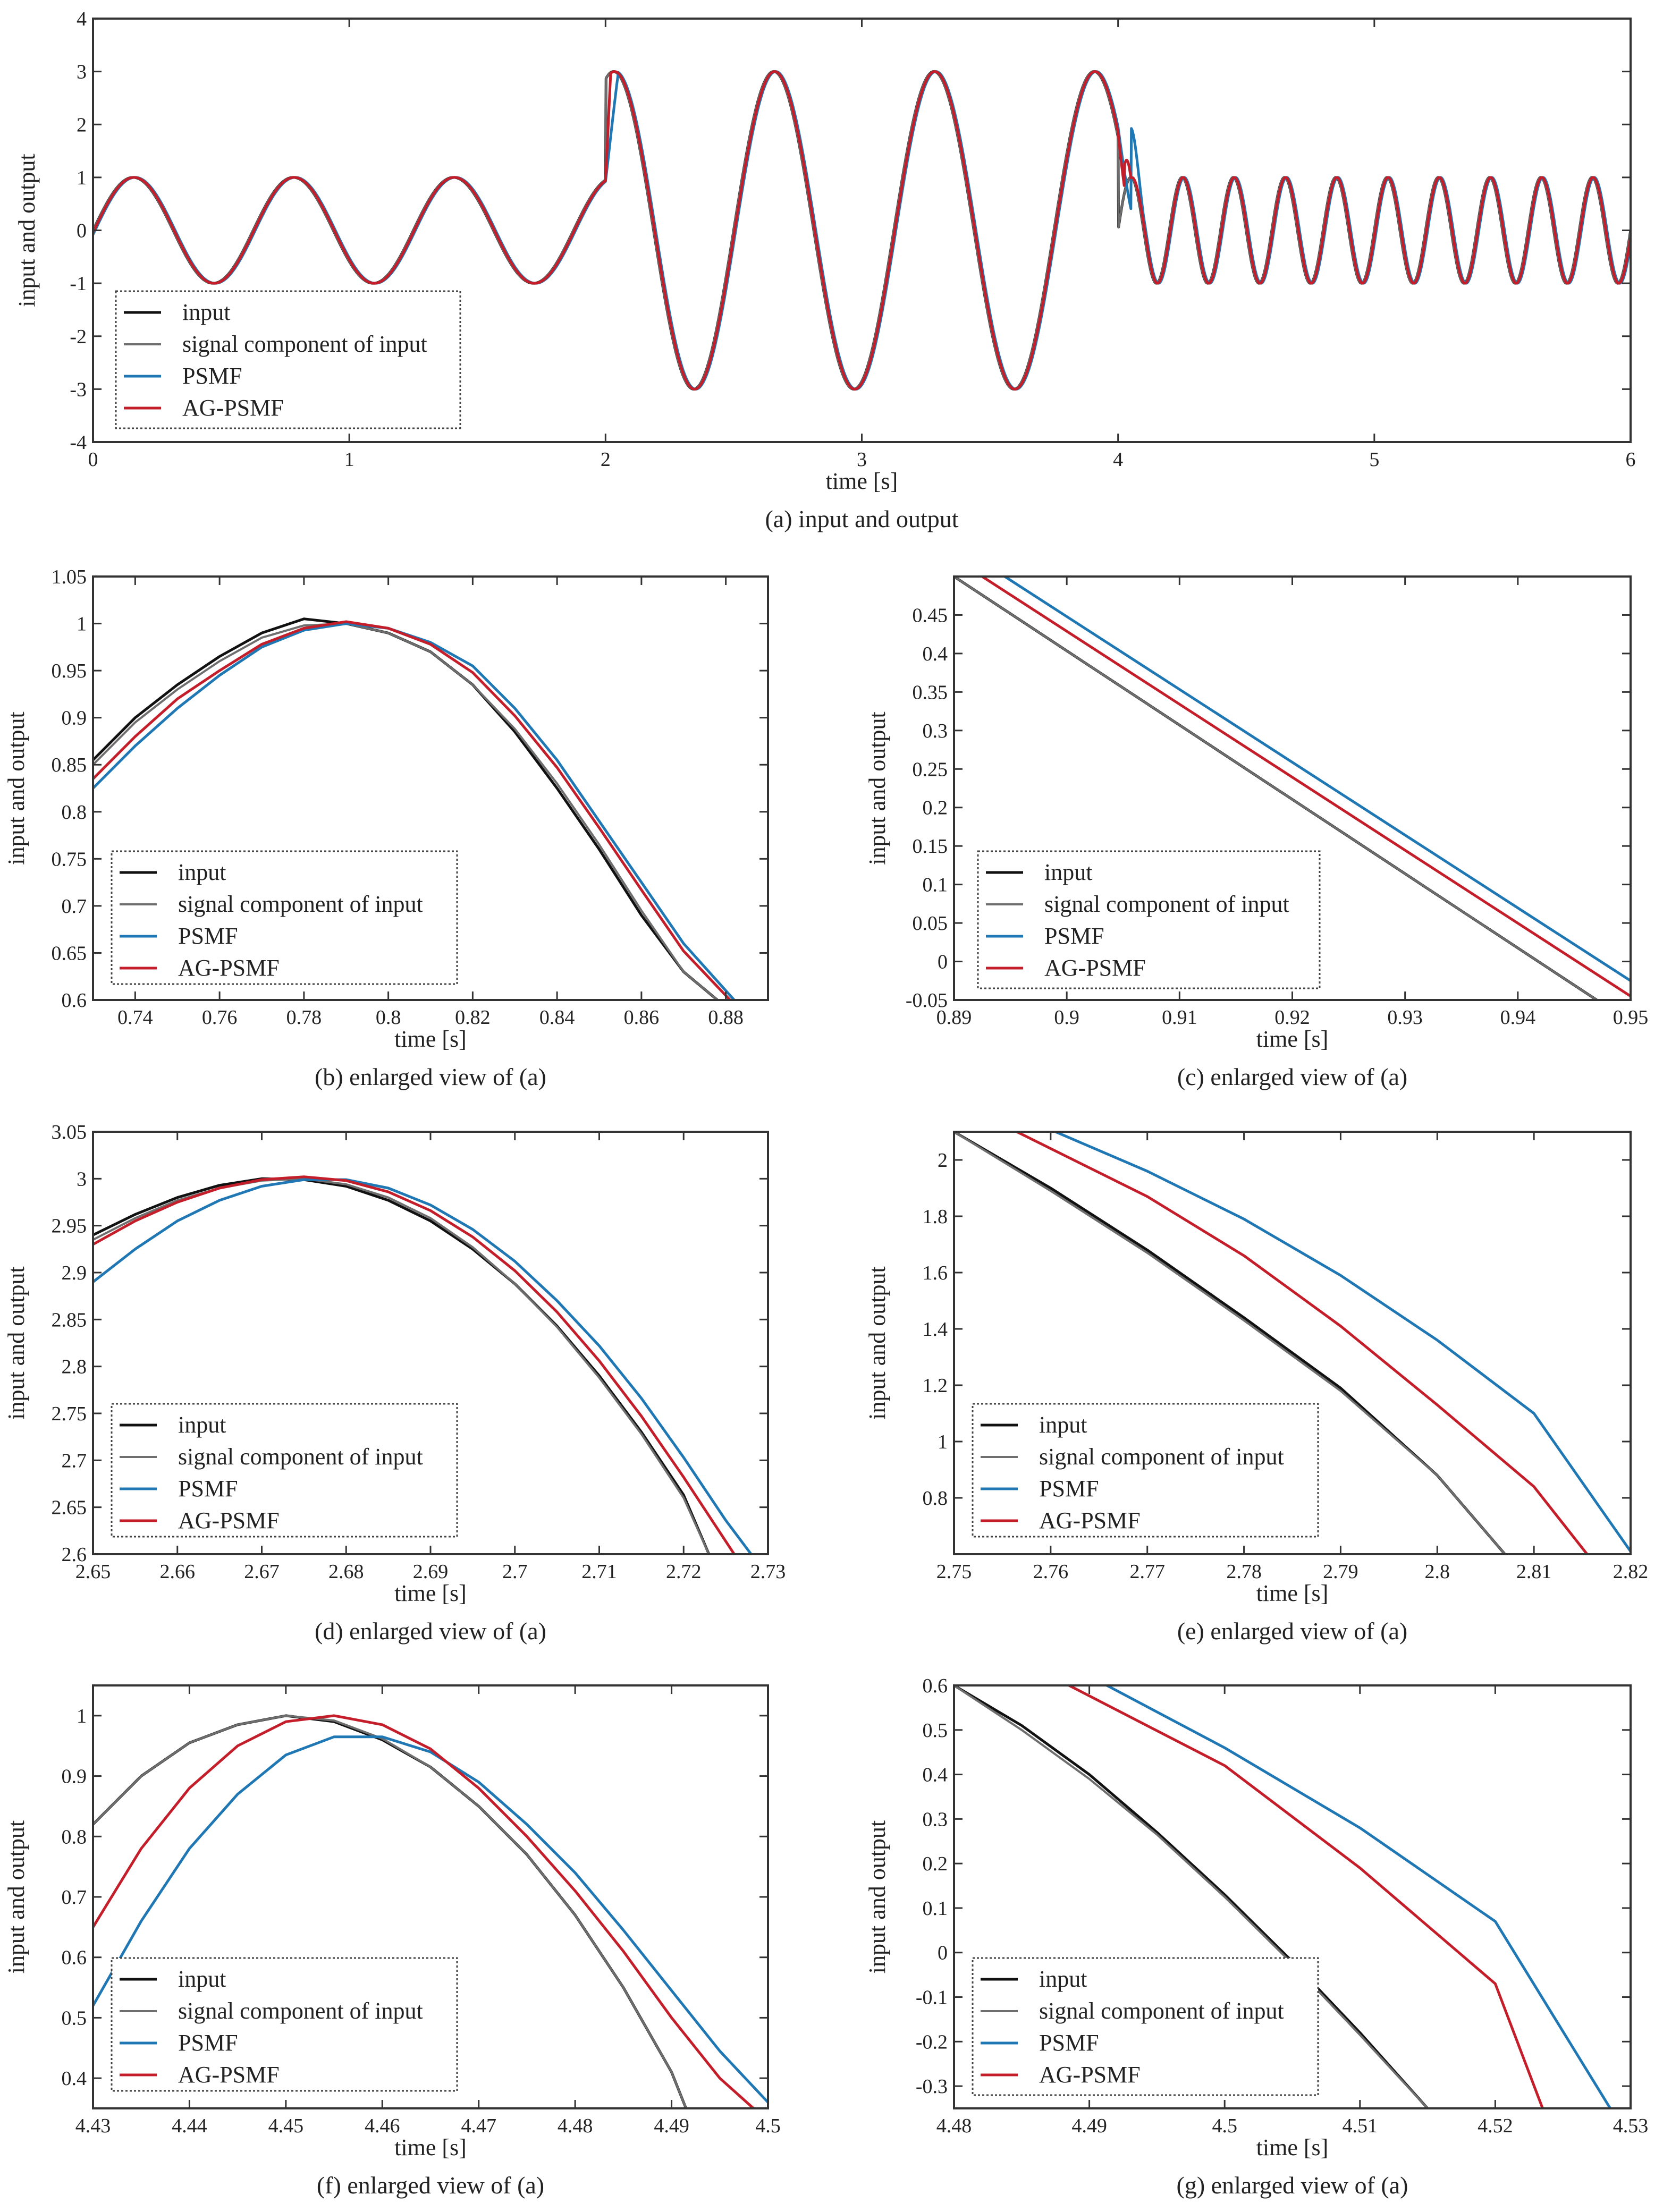 The height and width of the screenshot is (2212, 1663). I want to click on x-tick-label: 2.82, so click(1631, 1572).